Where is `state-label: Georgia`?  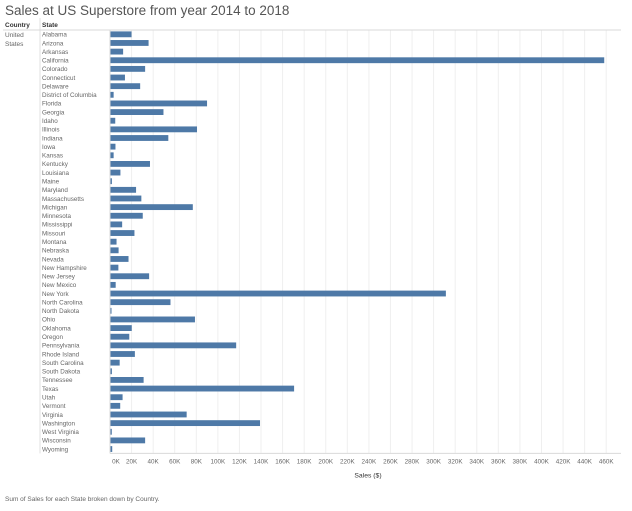 state-label: Georgia is located at coordinates (53, 112).